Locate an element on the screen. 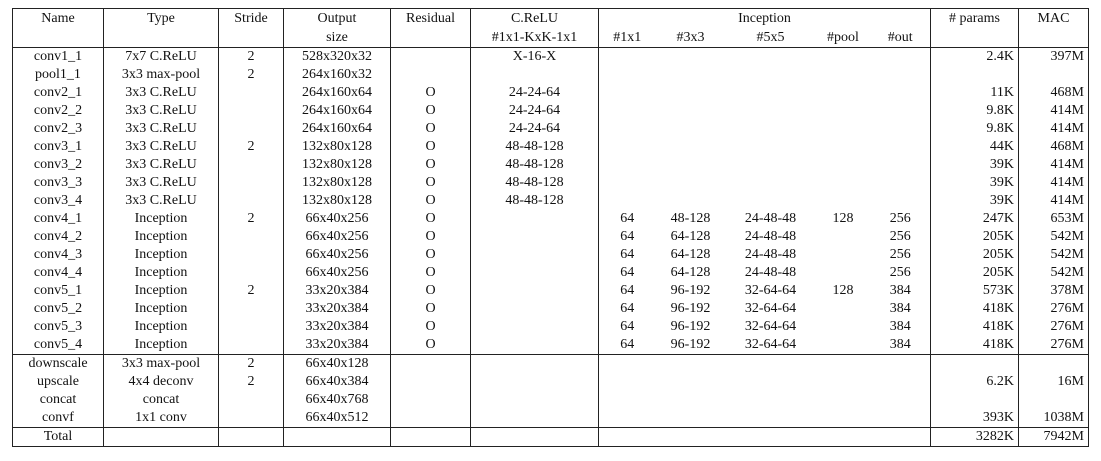 This screenshot has width=1101, height=461. header-cell: Inception is located at coordinates (764, 18).